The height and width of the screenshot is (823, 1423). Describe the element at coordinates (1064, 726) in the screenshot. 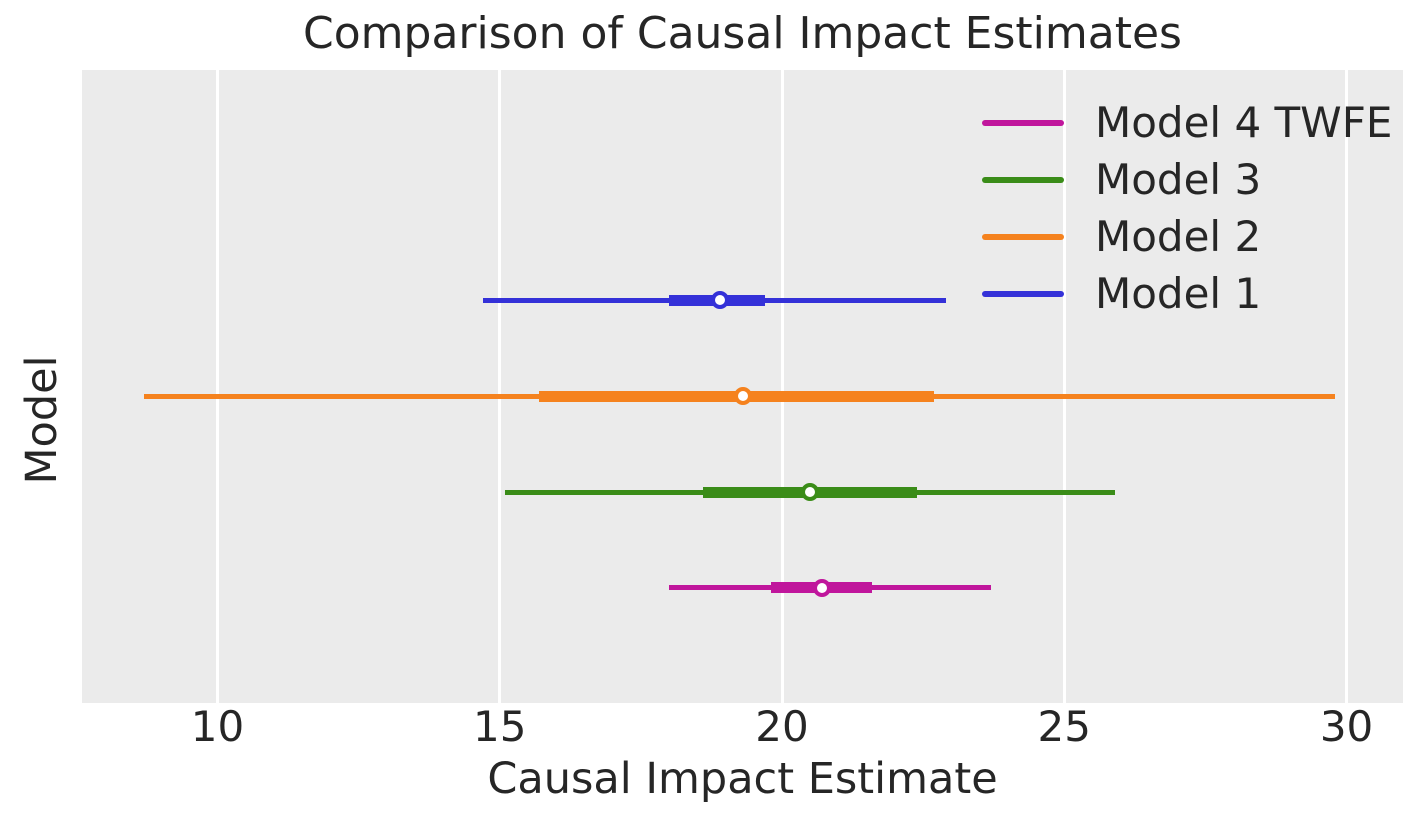

I see `x-tick-label-25: 25` at that location.